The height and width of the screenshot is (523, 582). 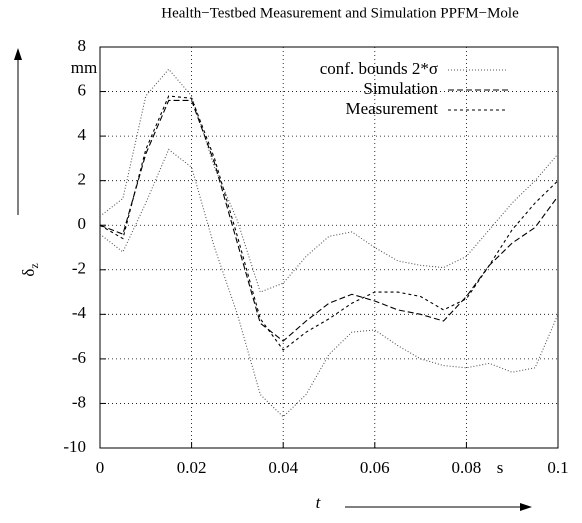 I want to click on y-tick-label: -6, so click(x=79, y=357).